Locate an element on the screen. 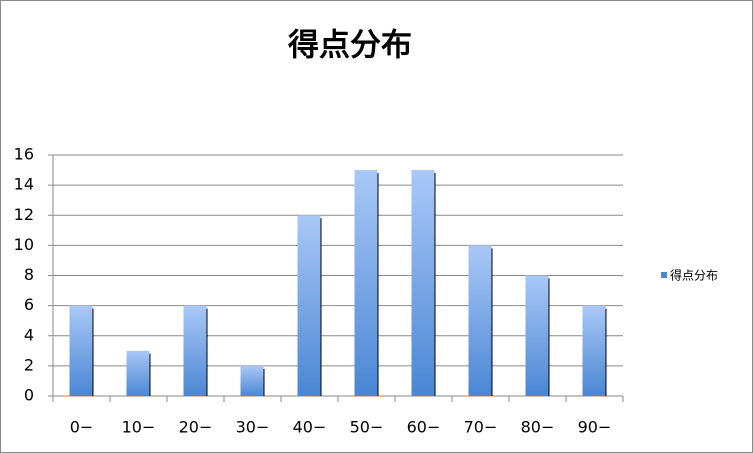  y-tick-label: 8 is located at coordinates (29, 274).